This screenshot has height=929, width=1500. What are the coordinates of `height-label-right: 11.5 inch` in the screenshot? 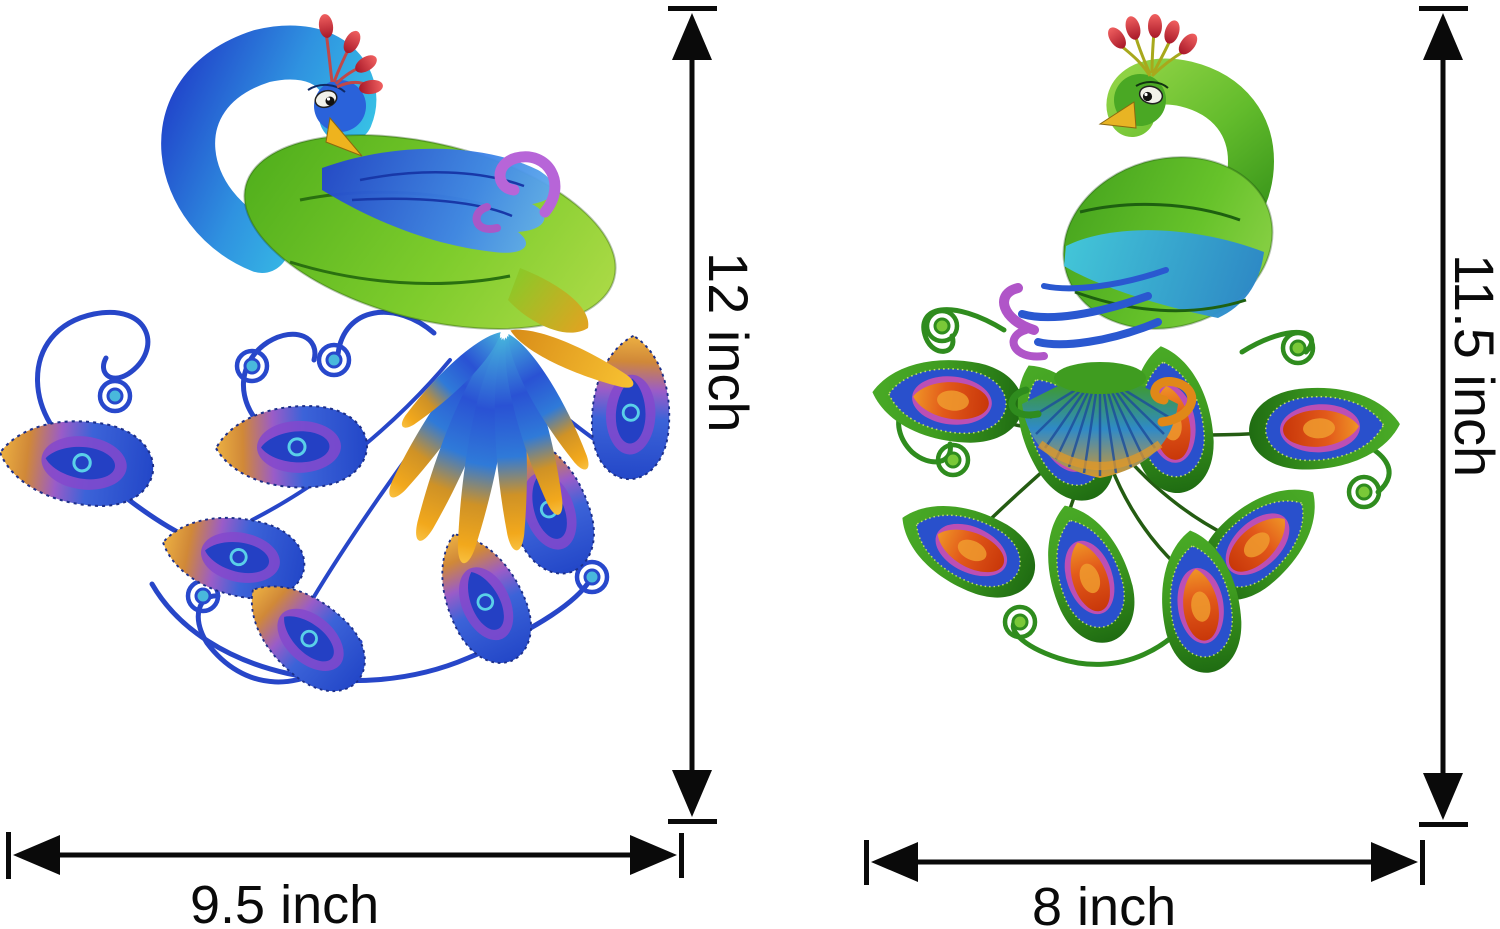 It's located at (1471, 366).